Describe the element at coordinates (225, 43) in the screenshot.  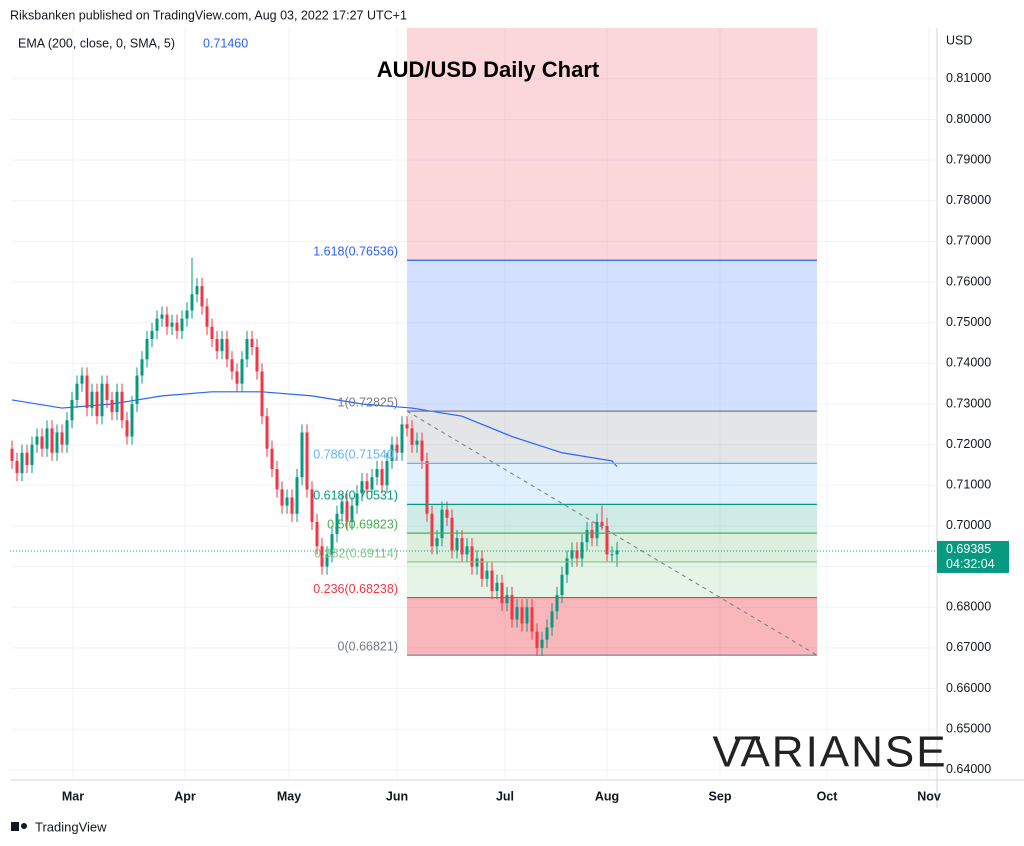
I see `indicator-value: 0.71460` at that location.